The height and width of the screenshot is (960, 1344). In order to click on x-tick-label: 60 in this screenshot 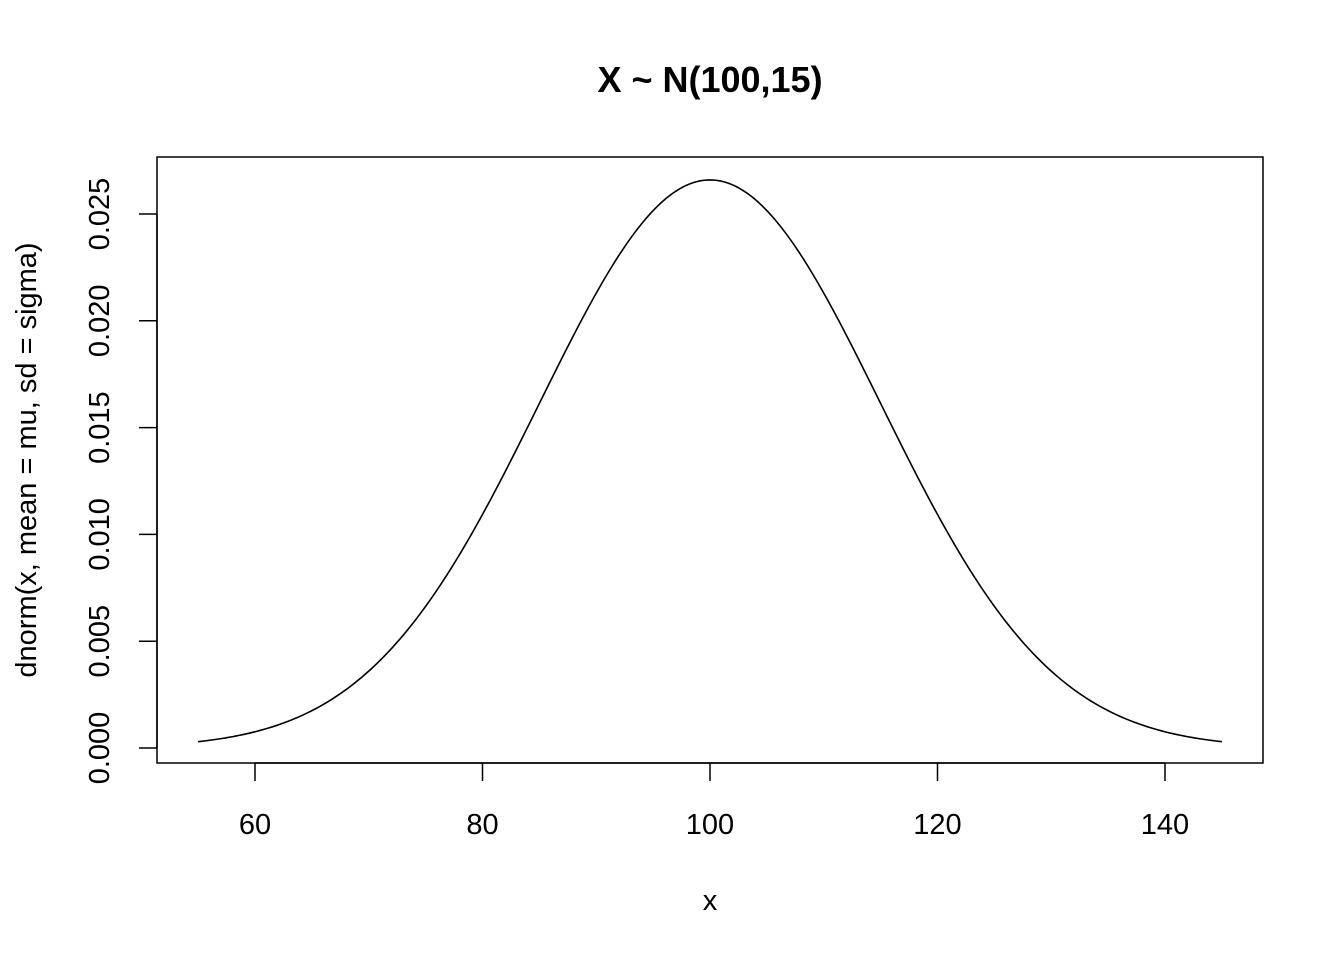, I will do `click(255, 825)`.